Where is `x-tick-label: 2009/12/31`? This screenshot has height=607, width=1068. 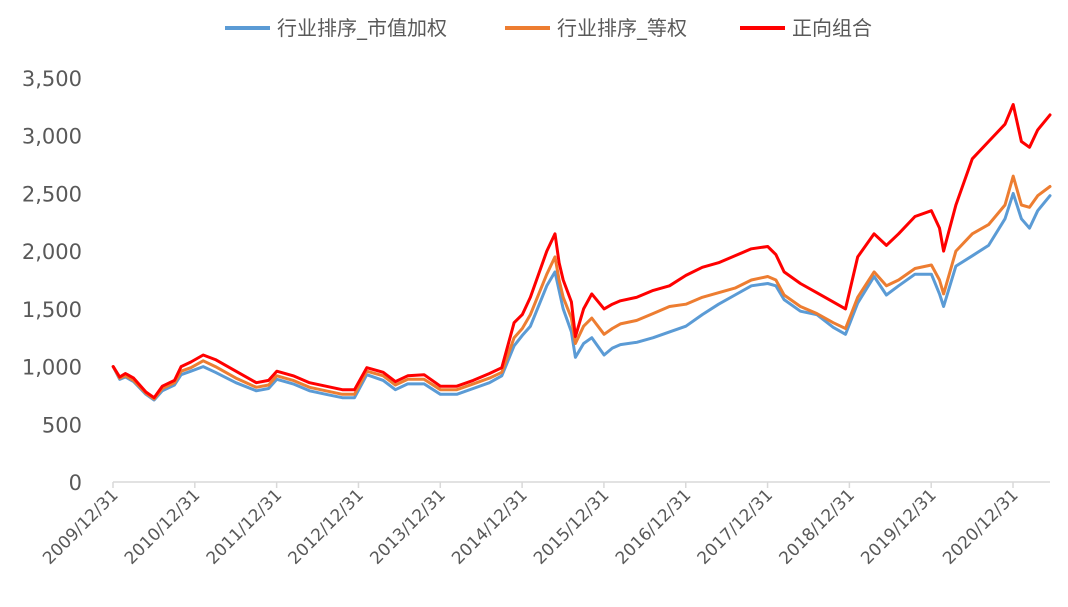
x-tick-label: 2009/12/31 is located at coordinates (80, 526).